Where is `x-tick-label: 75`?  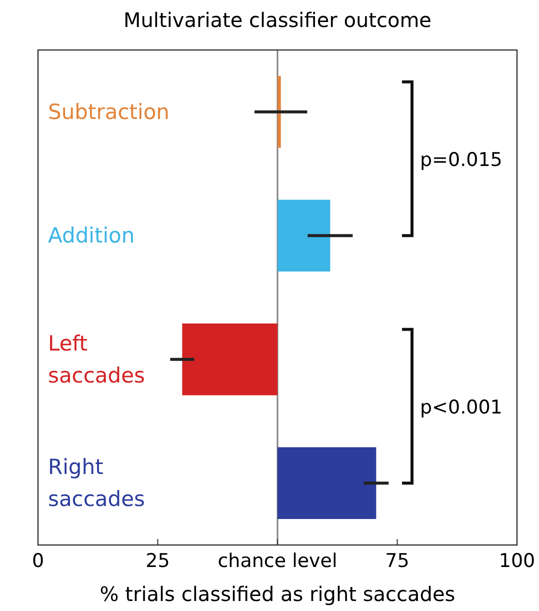 x-tick-label: 75 is located at coordinates (397, 561).